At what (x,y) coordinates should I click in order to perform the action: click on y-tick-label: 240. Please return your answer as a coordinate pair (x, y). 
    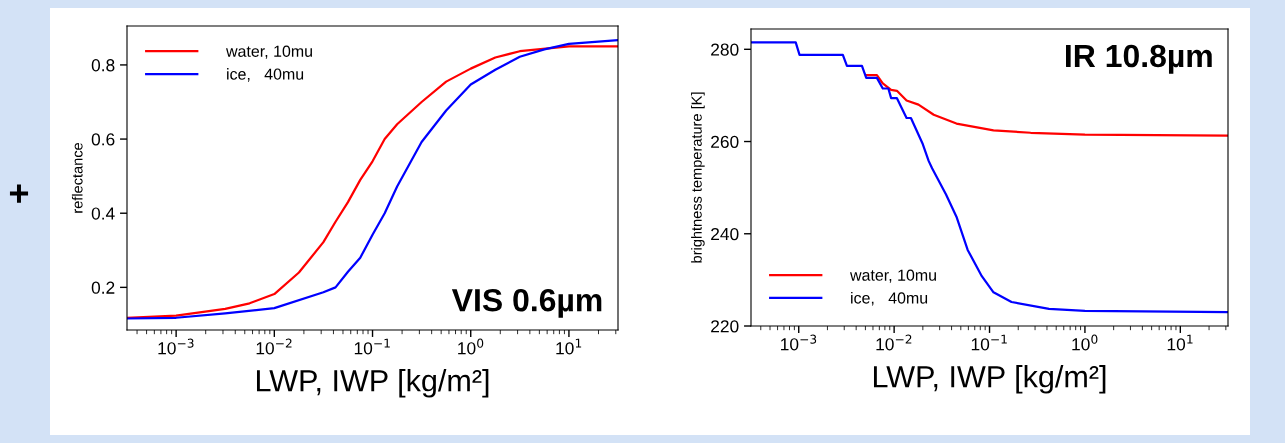
    Looking at the image, I should click on (725, 234).